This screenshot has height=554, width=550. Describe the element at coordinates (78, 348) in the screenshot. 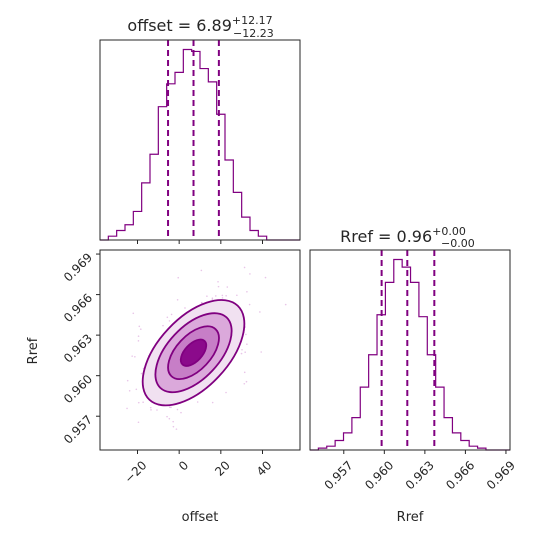

I see `rref-ytick-label-2: 0.963` at that location.